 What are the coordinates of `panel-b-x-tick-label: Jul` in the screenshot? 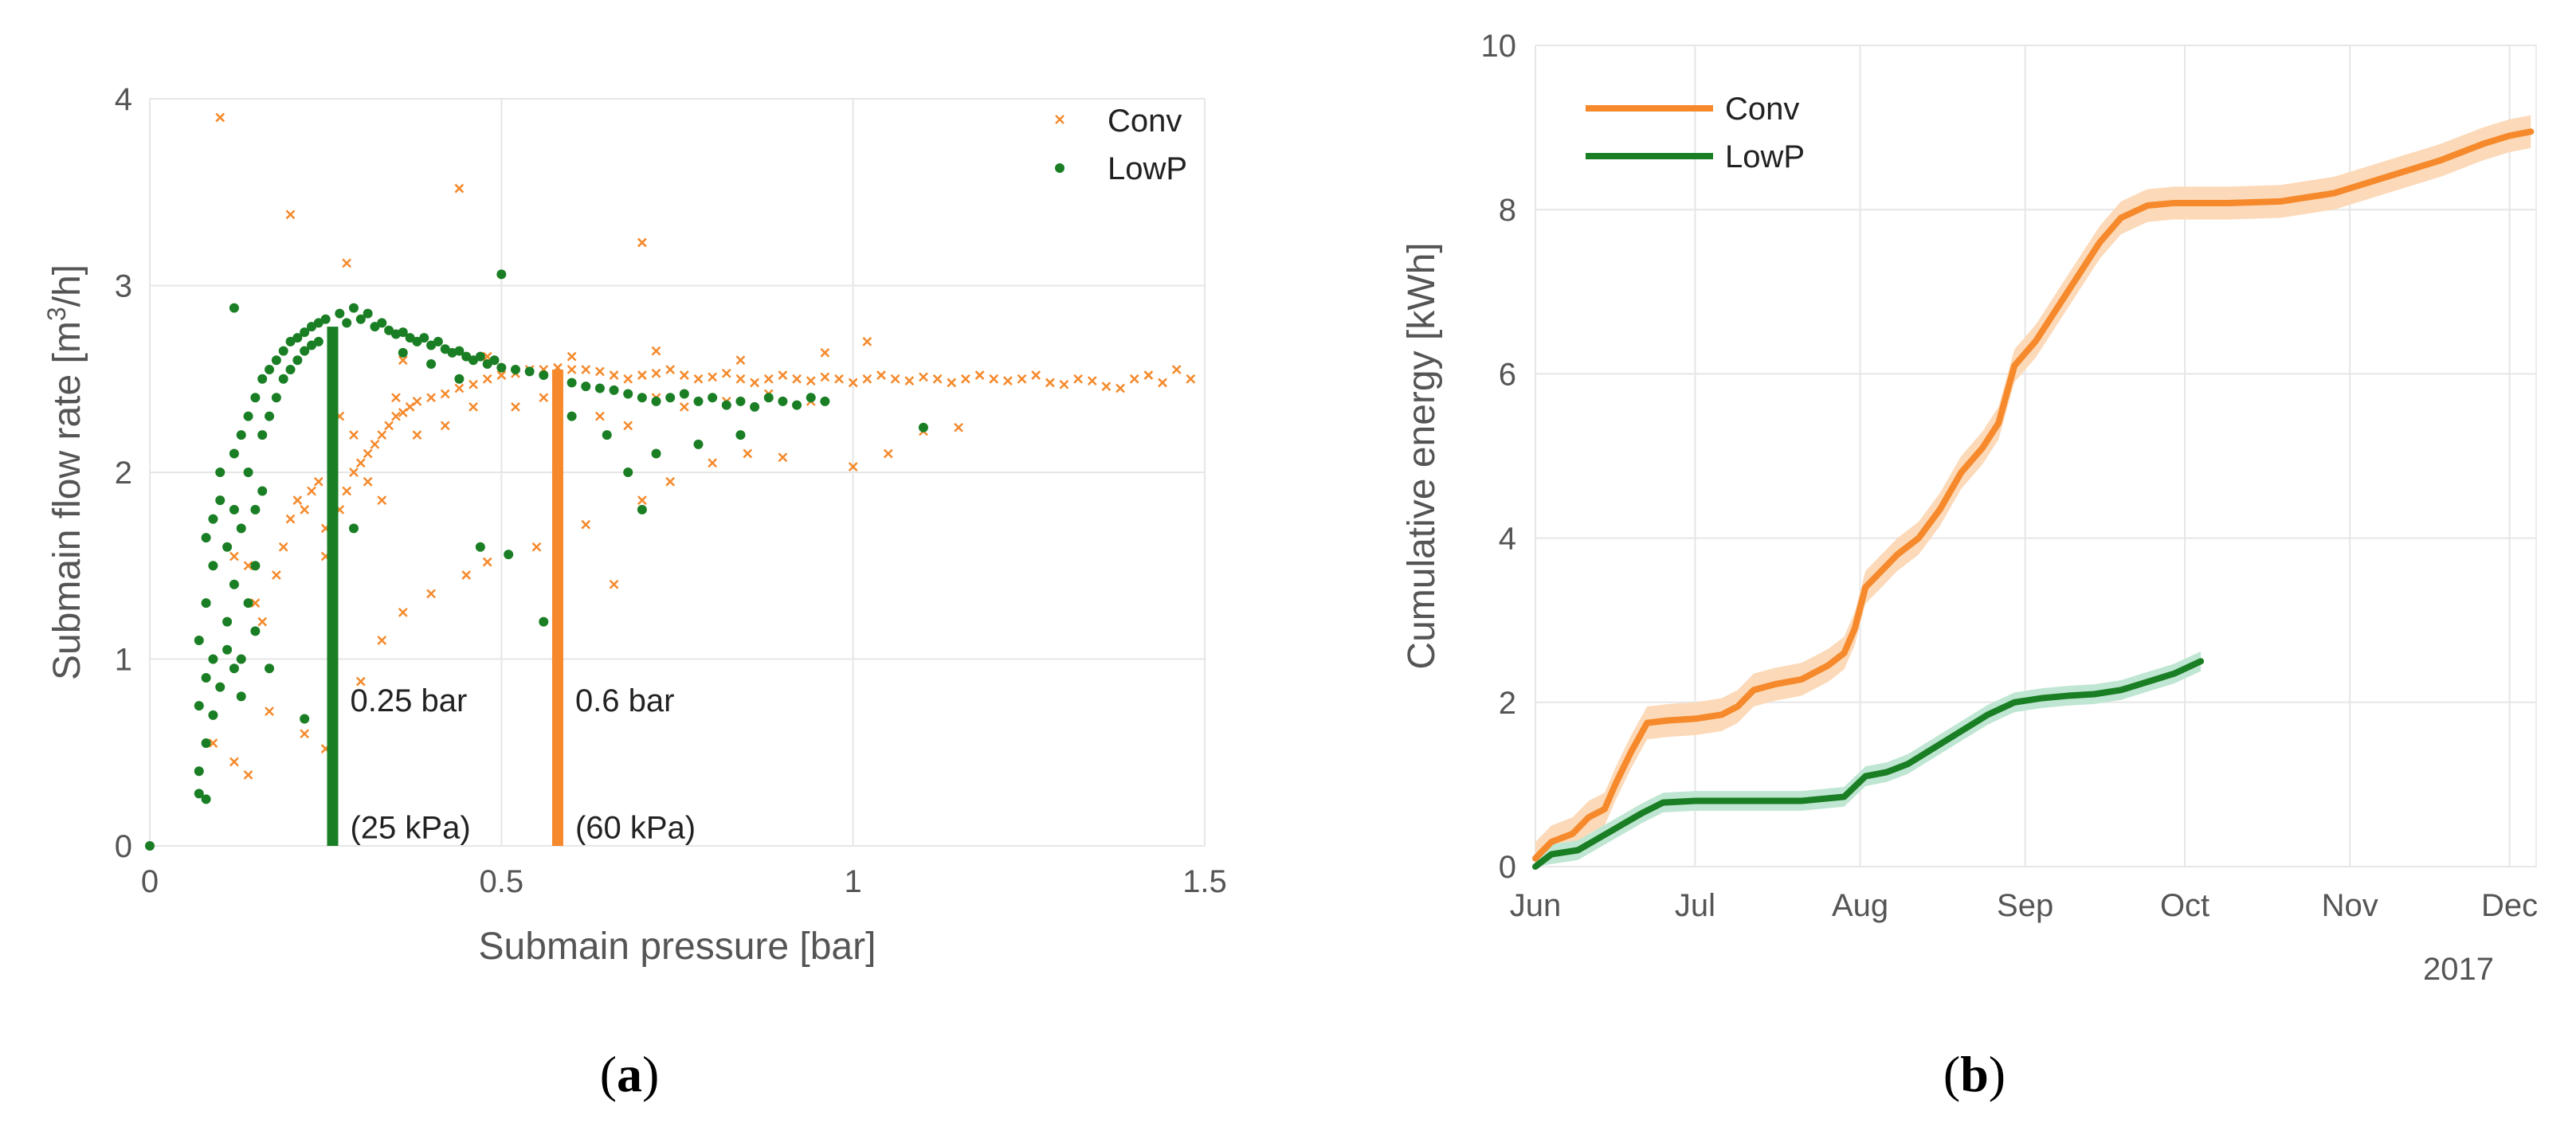 It's located at (1695, 905).